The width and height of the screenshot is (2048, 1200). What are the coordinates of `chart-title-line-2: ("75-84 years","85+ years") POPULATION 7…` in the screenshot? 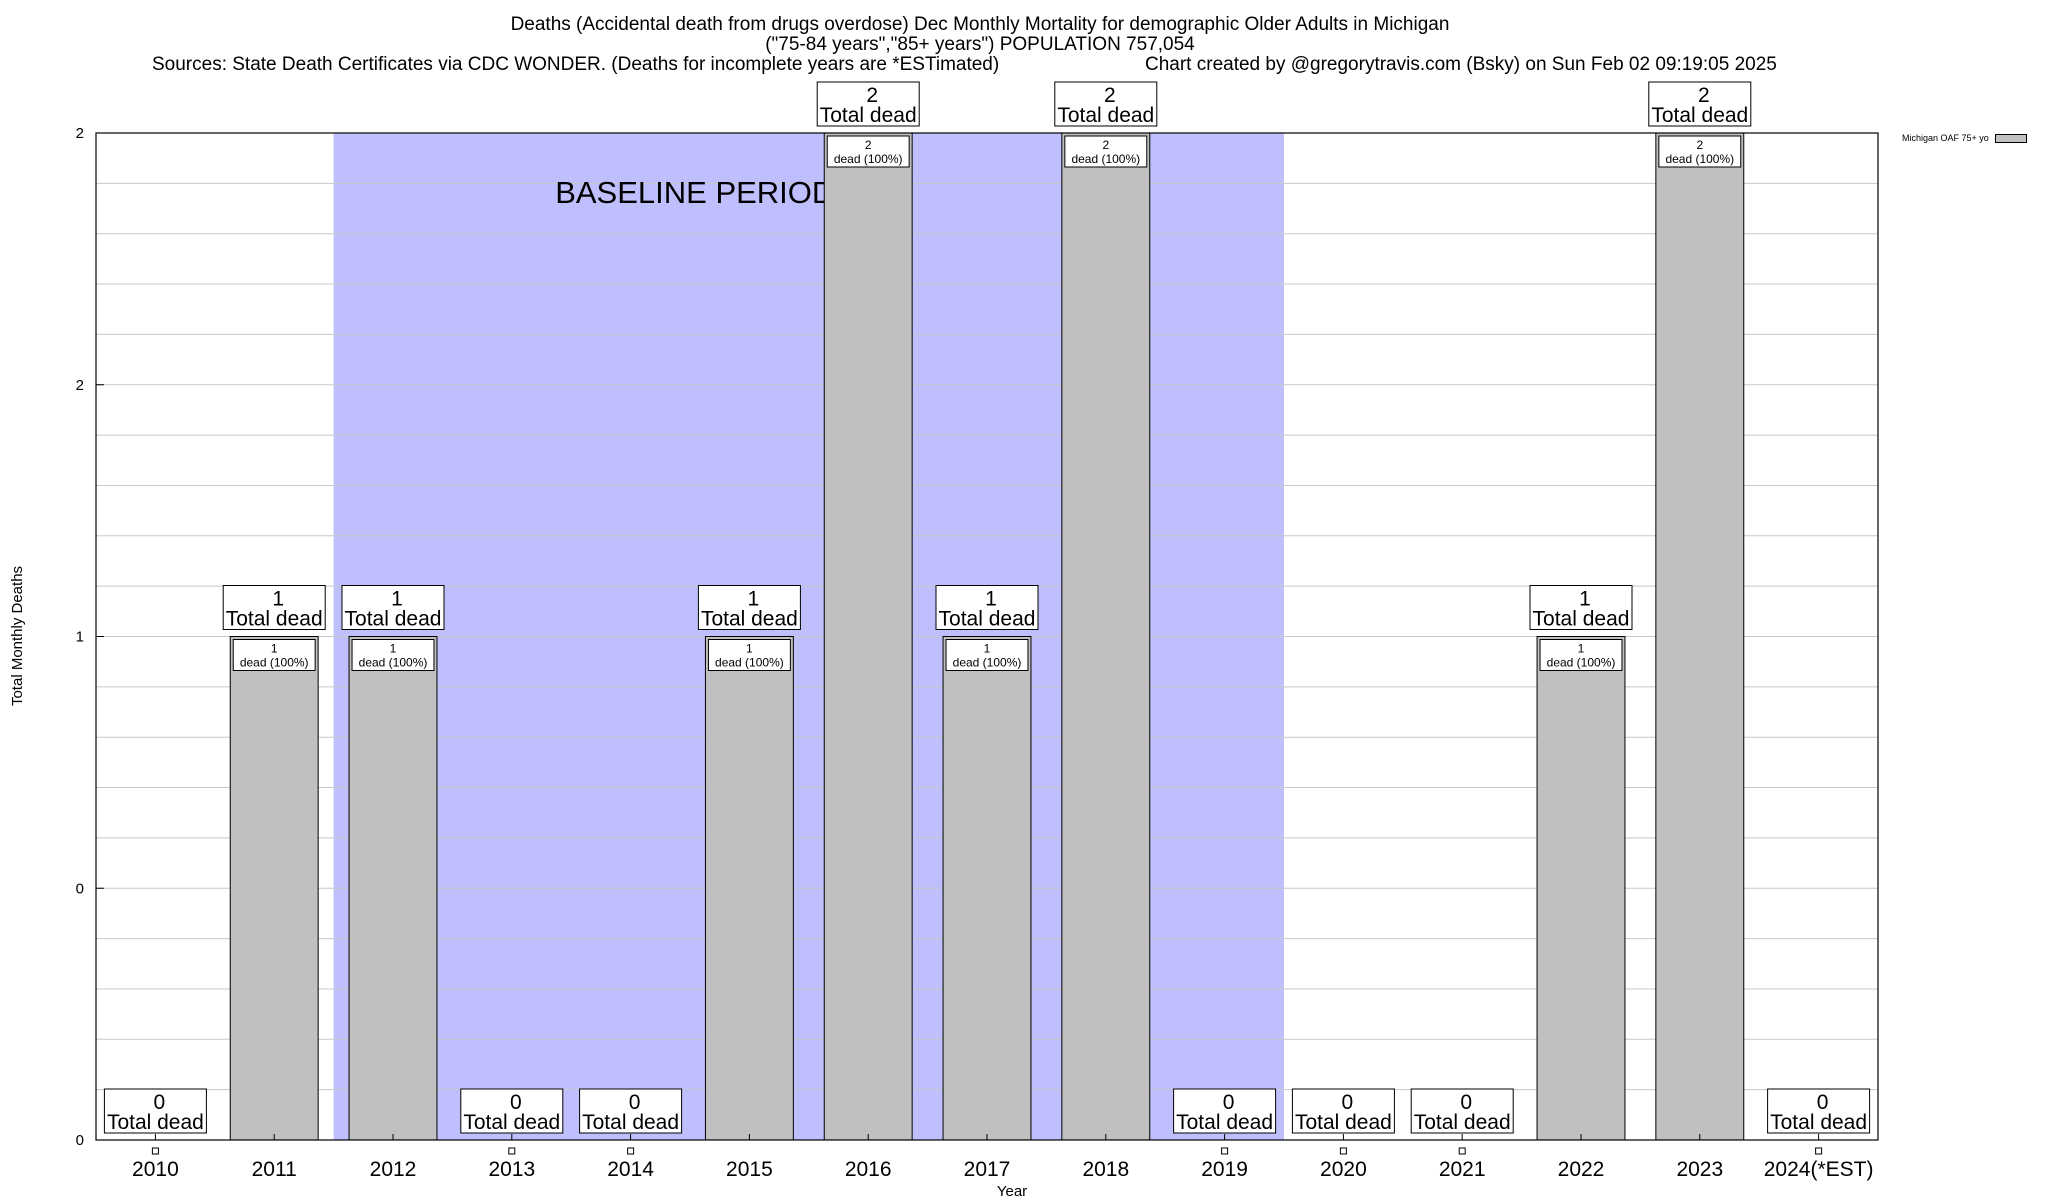 It's located at (980, 44).